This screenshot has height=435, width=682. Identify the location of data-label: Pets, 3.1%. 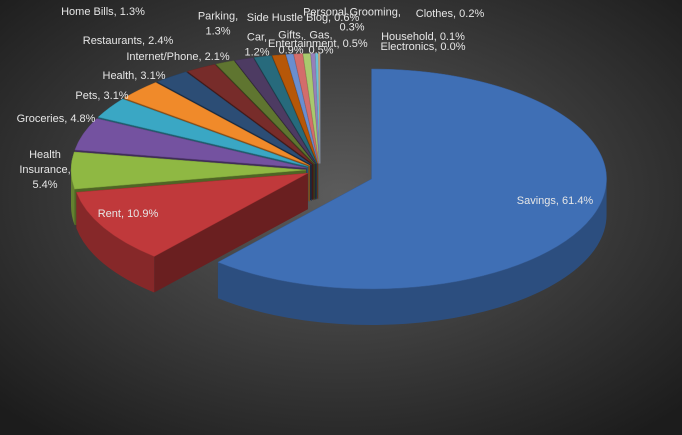
(101, 96).